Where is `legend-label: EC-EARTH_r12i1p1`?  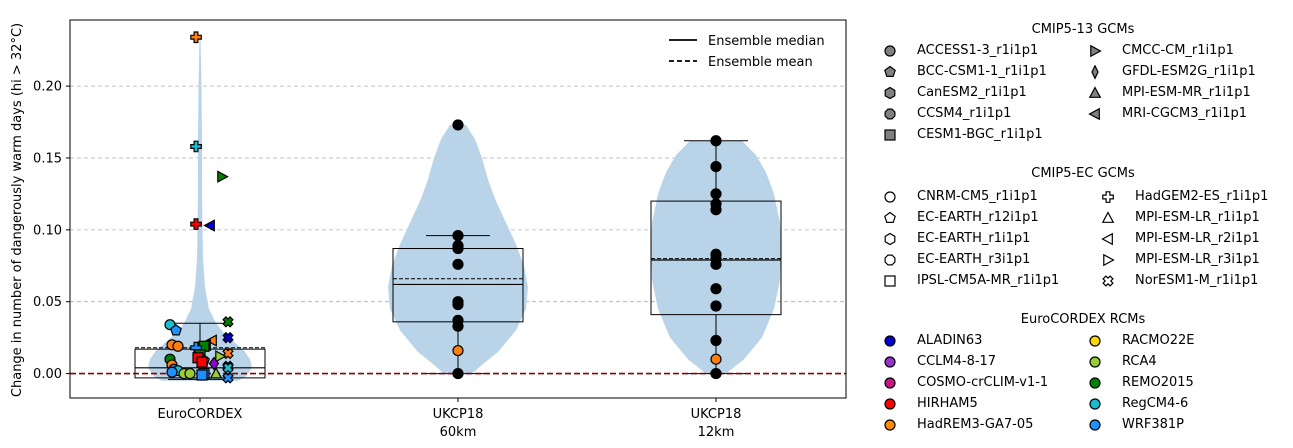
legend-label: EC-EARTH_r12i1p1 is located at coordinates (978, 217).